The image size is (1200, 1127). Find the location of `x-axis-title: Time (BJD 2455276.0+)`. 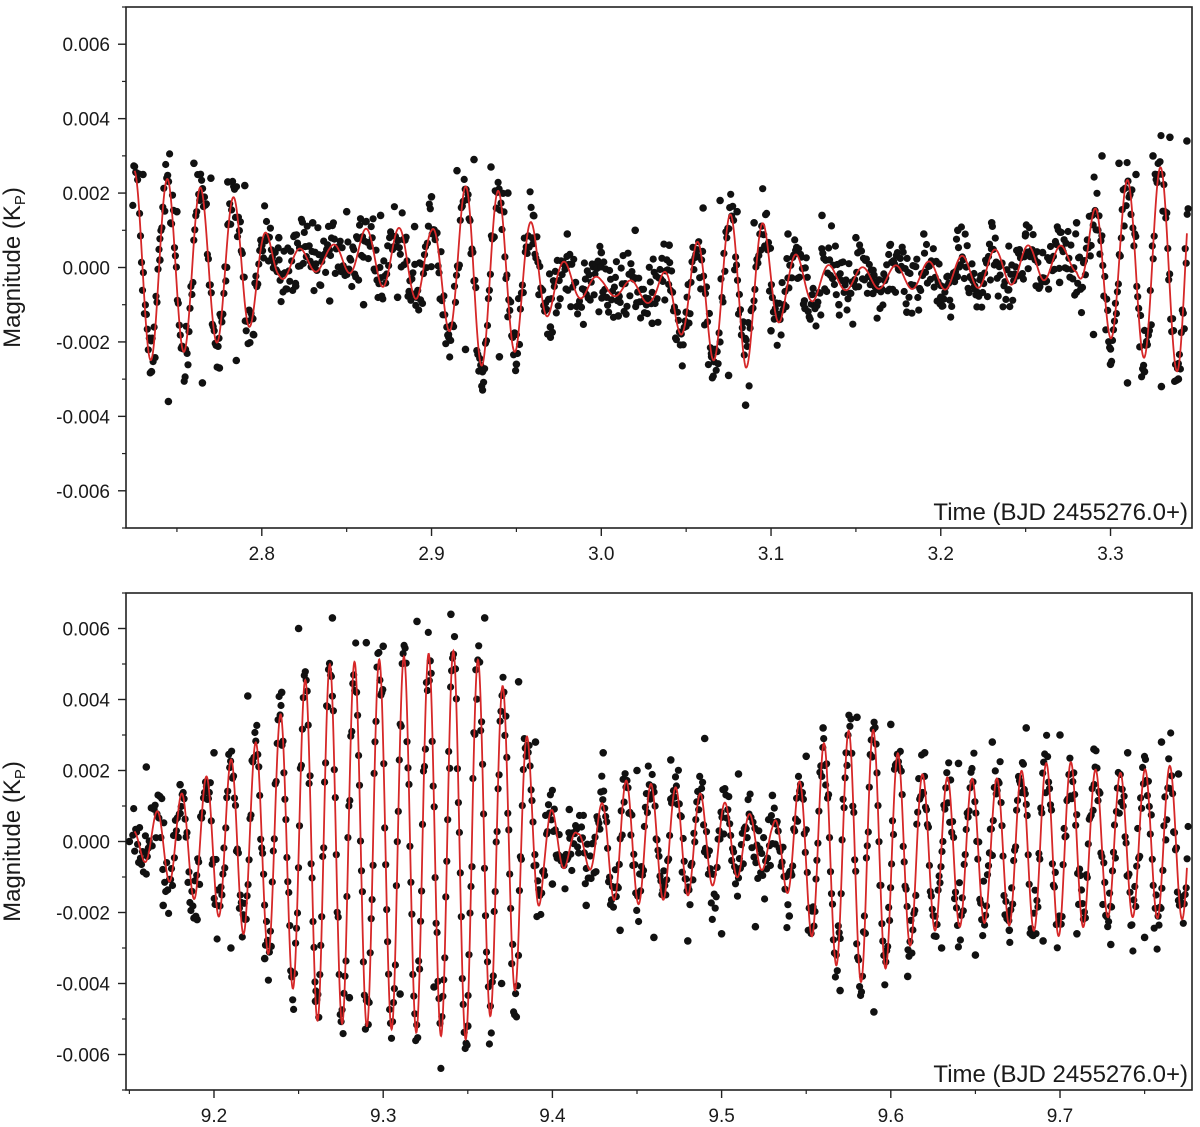

x-axis-title: Time (BJD 2455276.0+) is located at coordinates (1060, 1074).